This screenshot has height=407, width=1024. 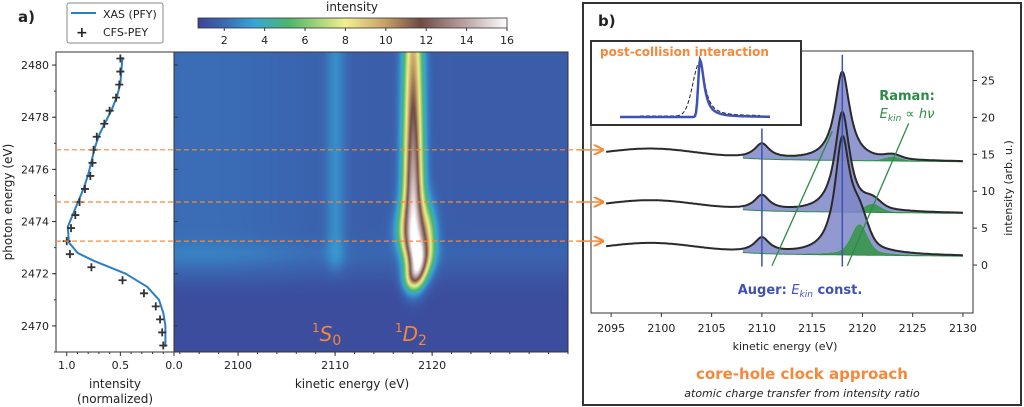 I want to click on colorbar-title: intensity, so click(x=352, y=7).